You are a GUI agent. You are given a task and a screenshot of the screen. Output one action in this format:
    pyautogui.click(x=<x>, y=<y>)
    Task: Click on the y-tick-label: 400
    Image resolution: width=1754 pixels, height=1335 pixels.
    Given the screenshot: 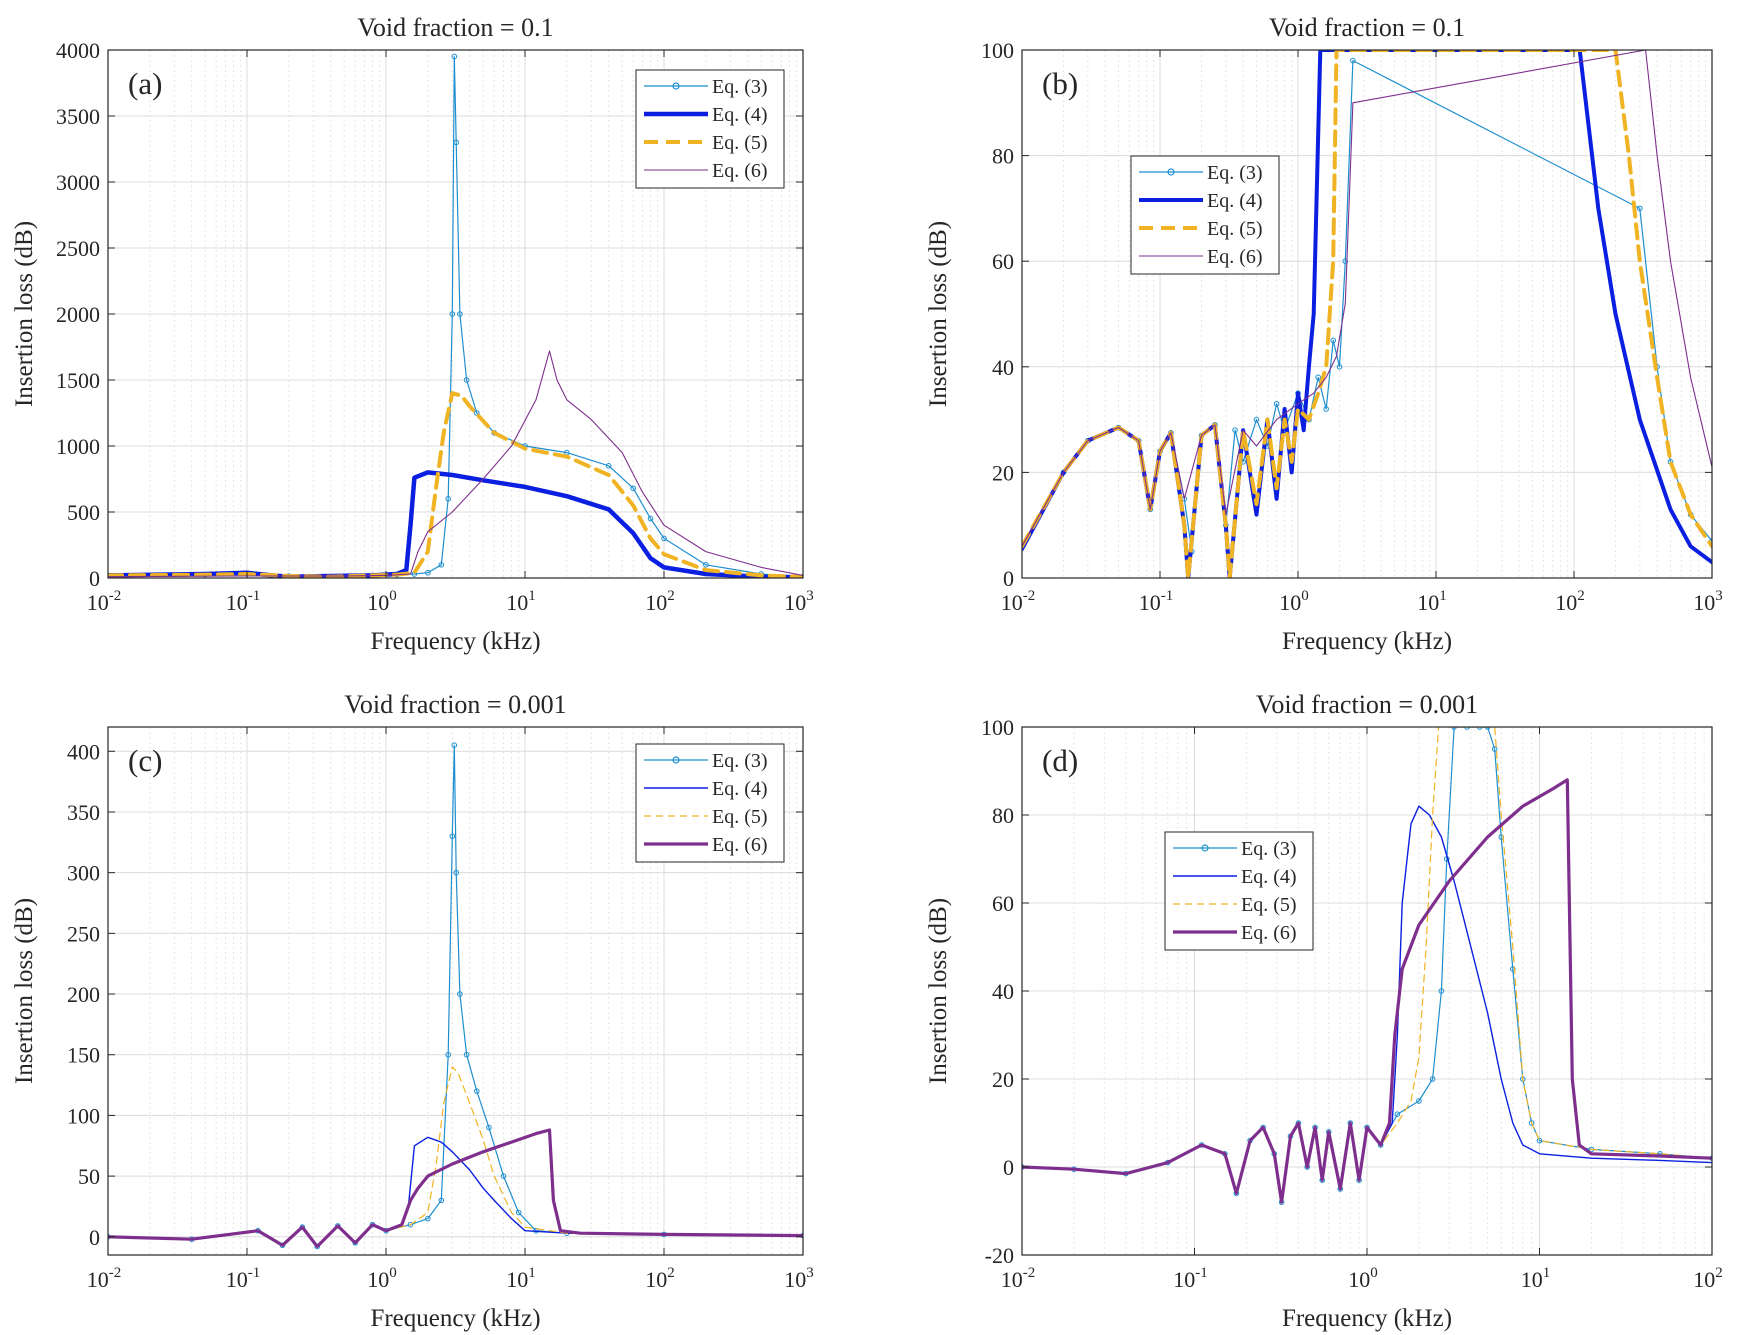 What is the action you would take?
    pyautogui.click(x=83, y=751)
    